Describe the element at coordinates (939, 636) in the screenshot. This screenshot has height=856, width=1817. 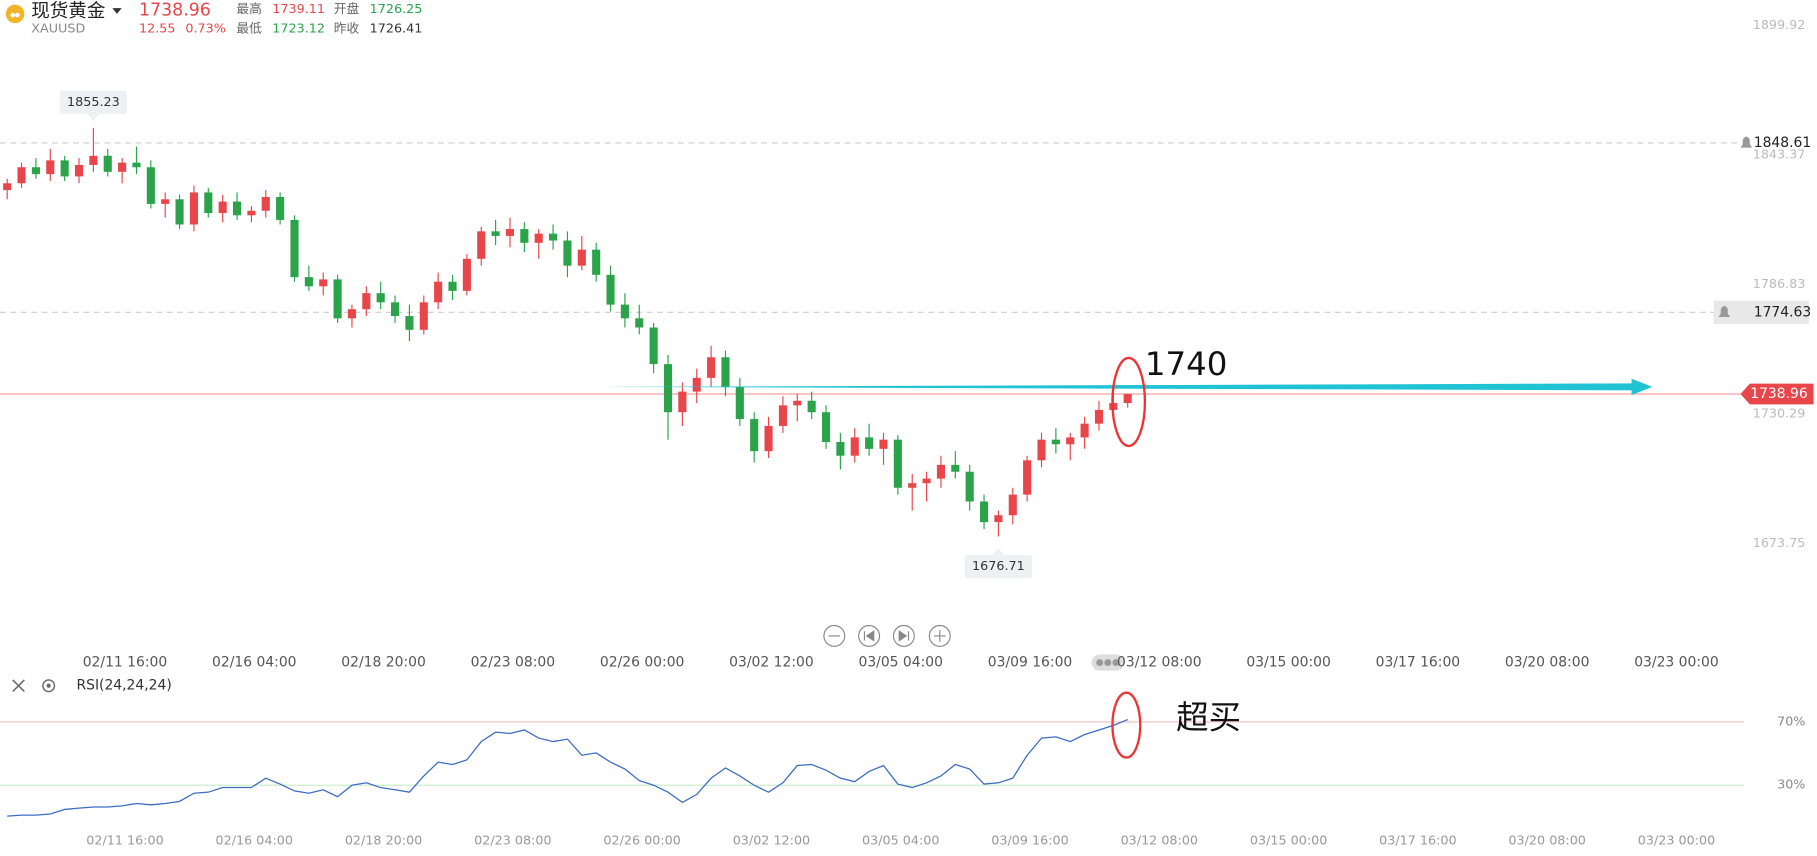
I see `zoom-in-icon` at that location.